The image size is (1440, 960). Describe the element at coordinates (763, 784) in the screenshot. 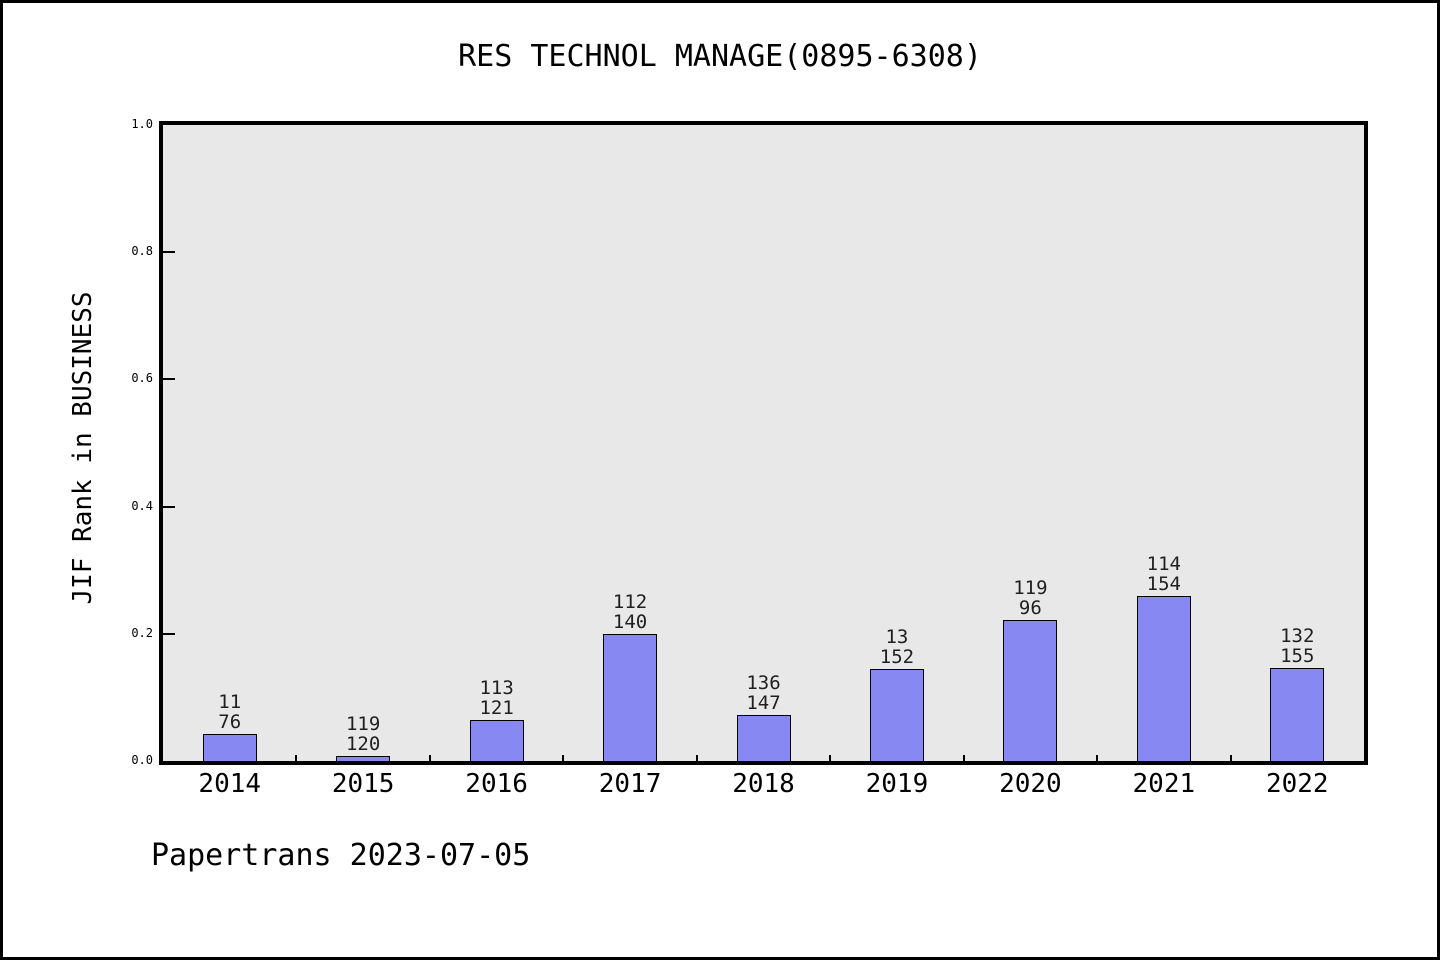

I see `x-category-label: 2018` at that location.